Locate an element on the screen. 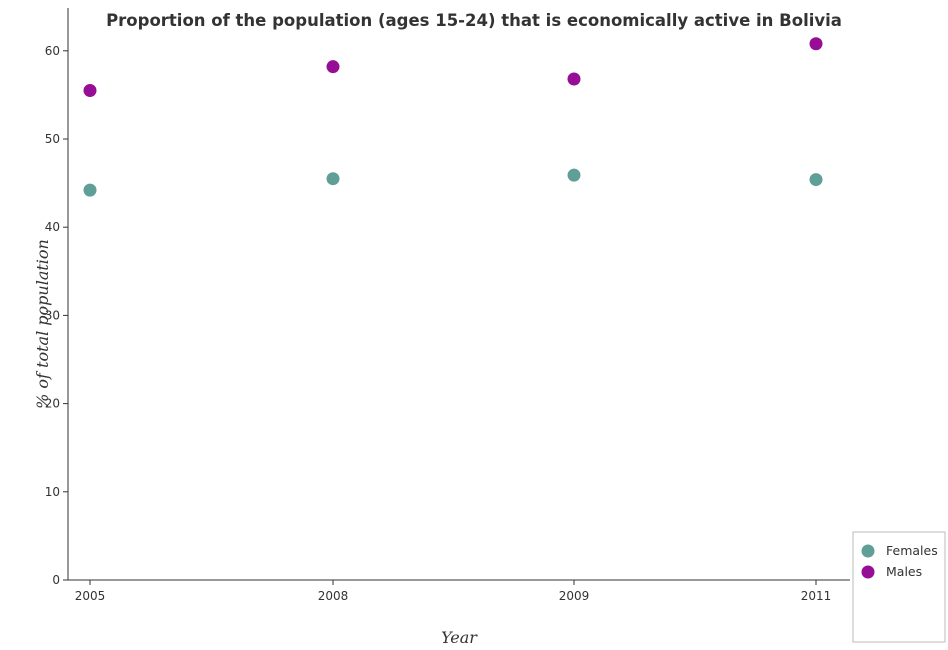 The image size is (948, 650). data-point-males-2008 is located at coordinates (333, 67).